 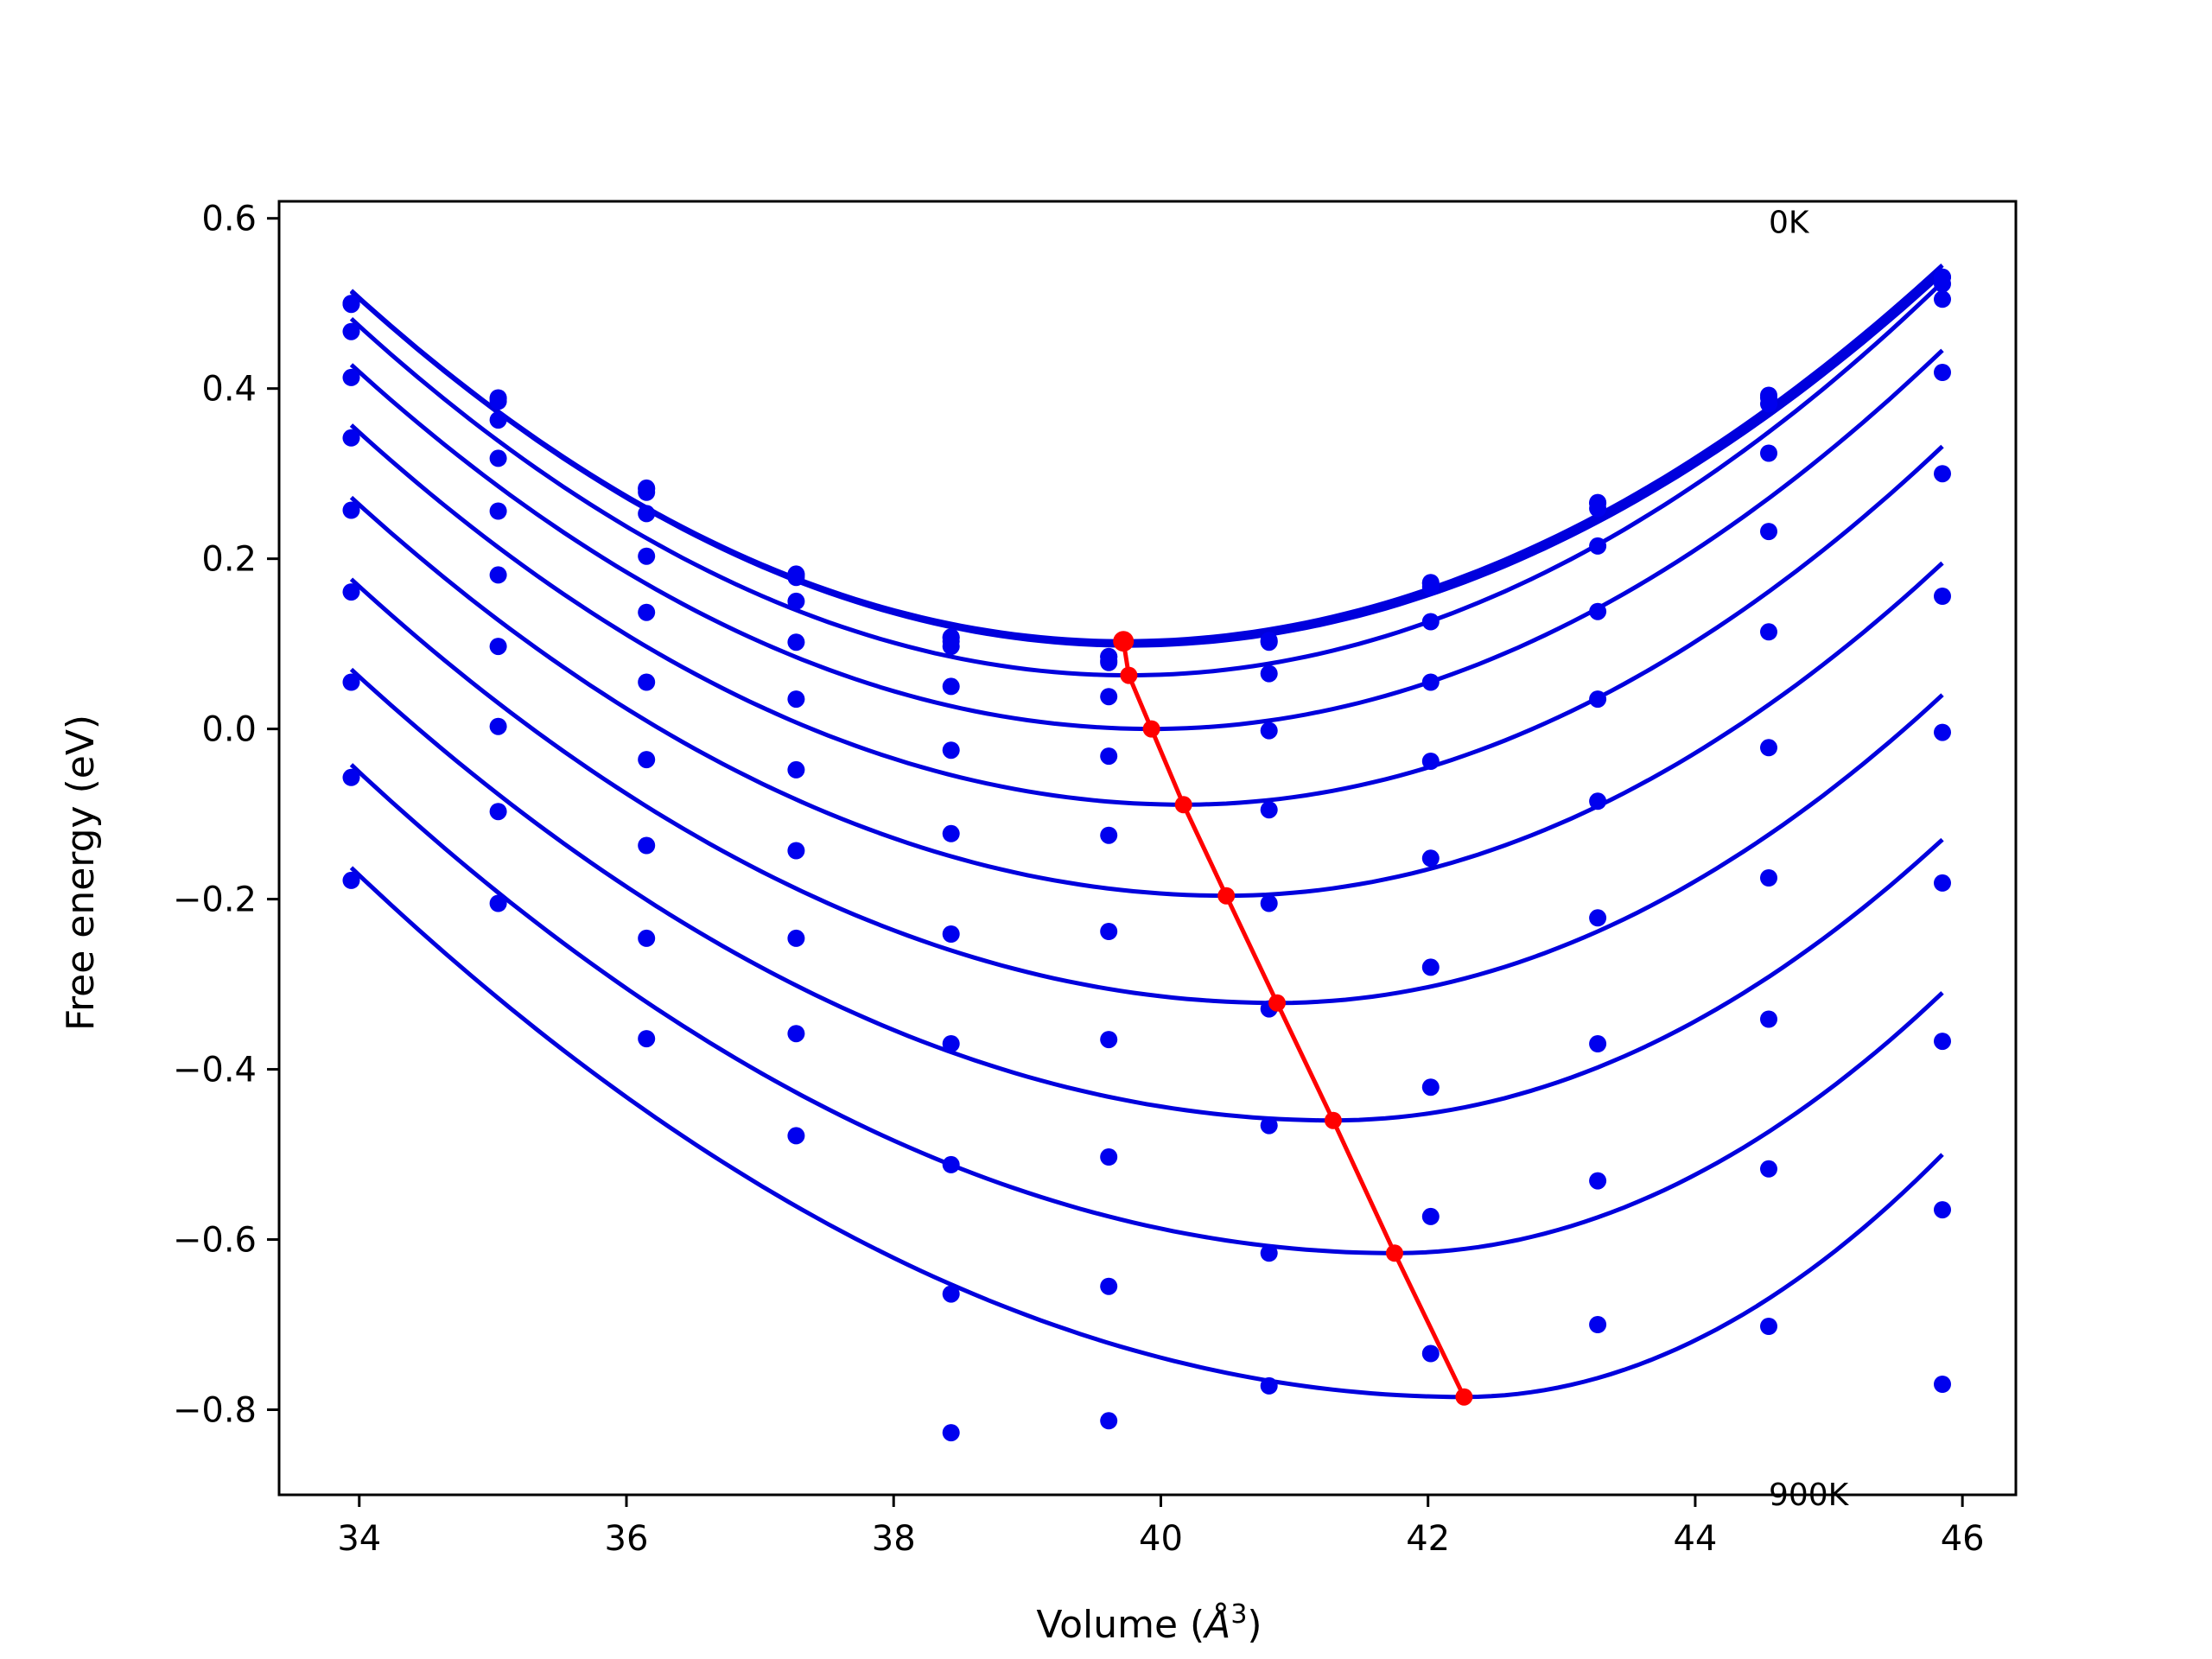 I want to click on minima-line-group, so click(x=1293, y=1018).